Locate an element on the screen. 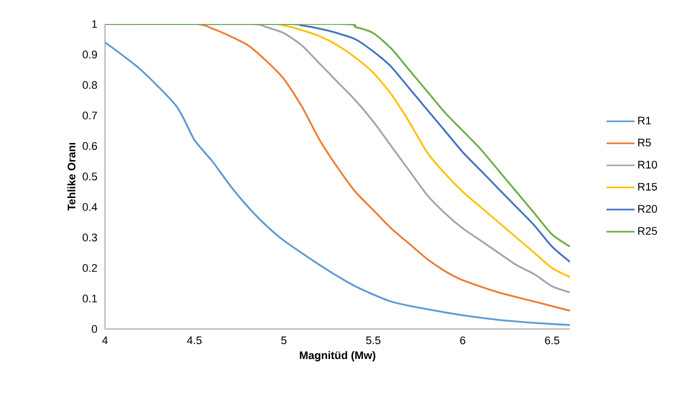  y-tick-label: 0.2 is located at coordinates (89, 268).